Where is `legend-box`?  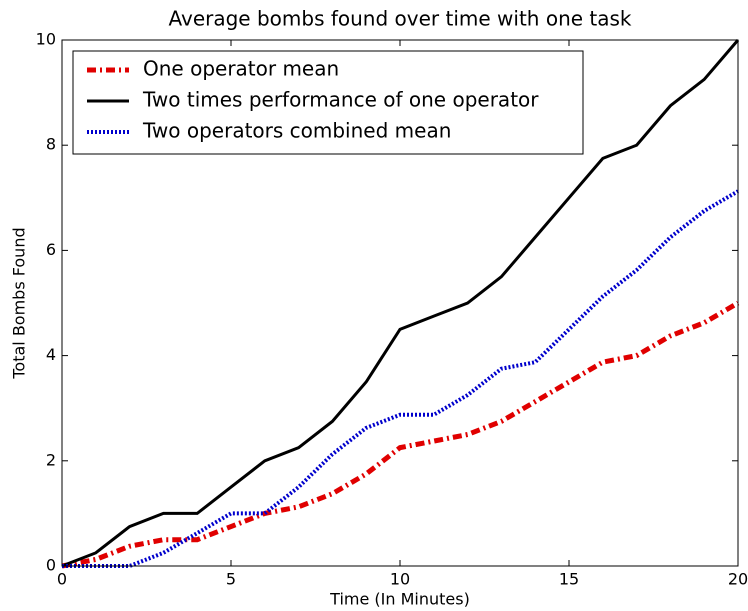 legend-box is located at coordinates (328, 102).